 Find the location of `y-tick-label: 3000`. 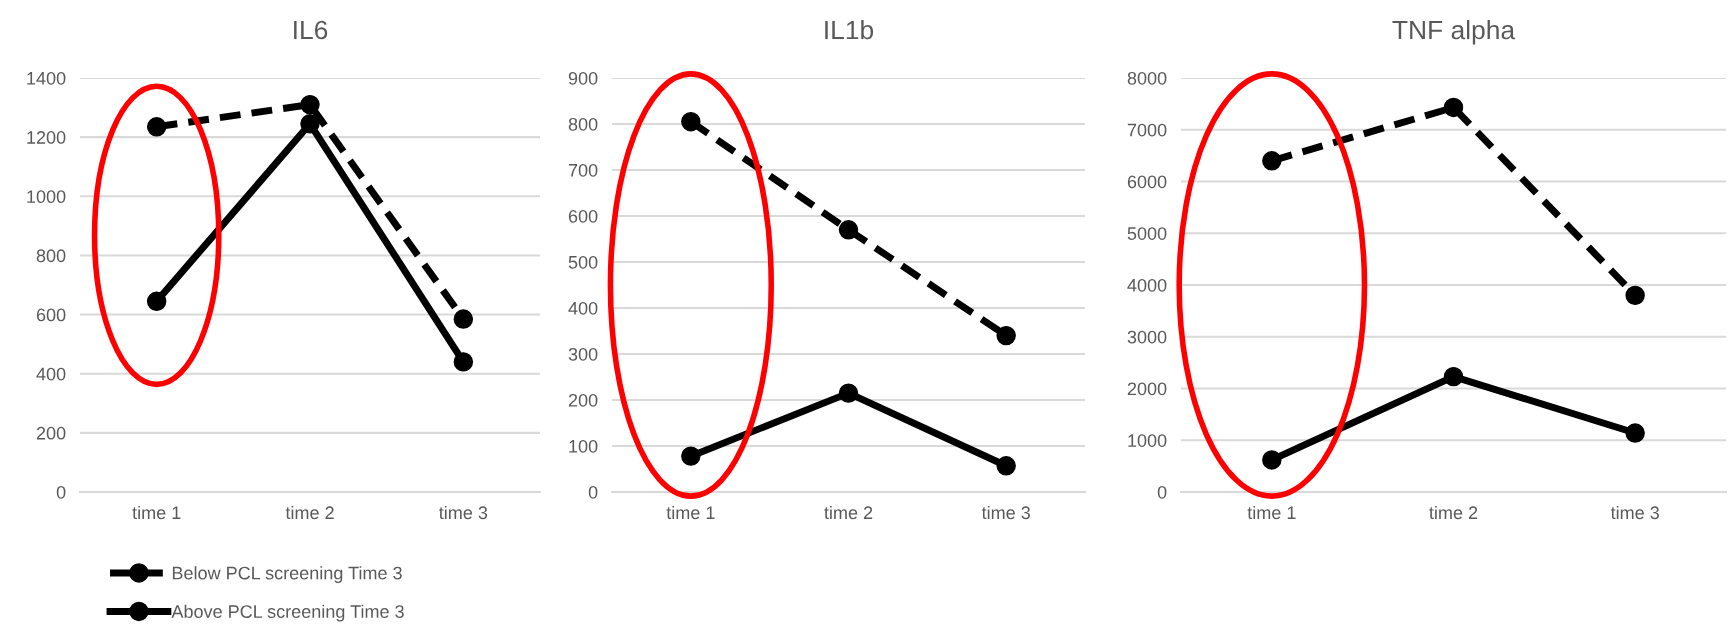

y-tick-label: 3000 is located at coordinates (1147, 337).